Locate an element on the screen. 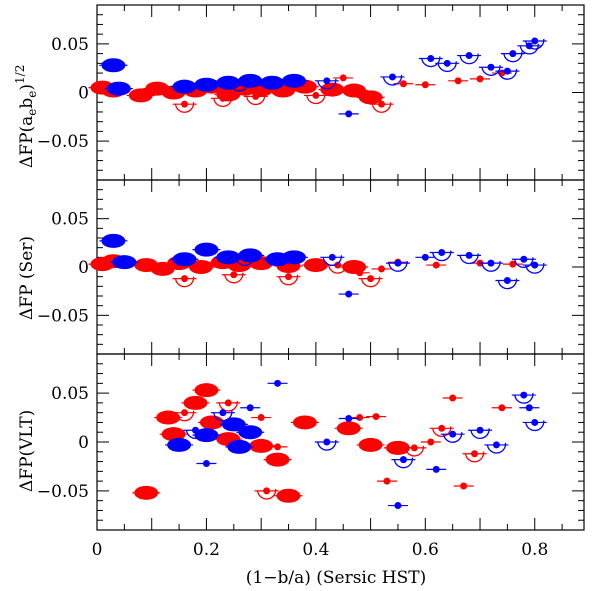 The width and height of the screenshot is (600, 591). xtick-label: 0 is located at coordinates (97, 550).